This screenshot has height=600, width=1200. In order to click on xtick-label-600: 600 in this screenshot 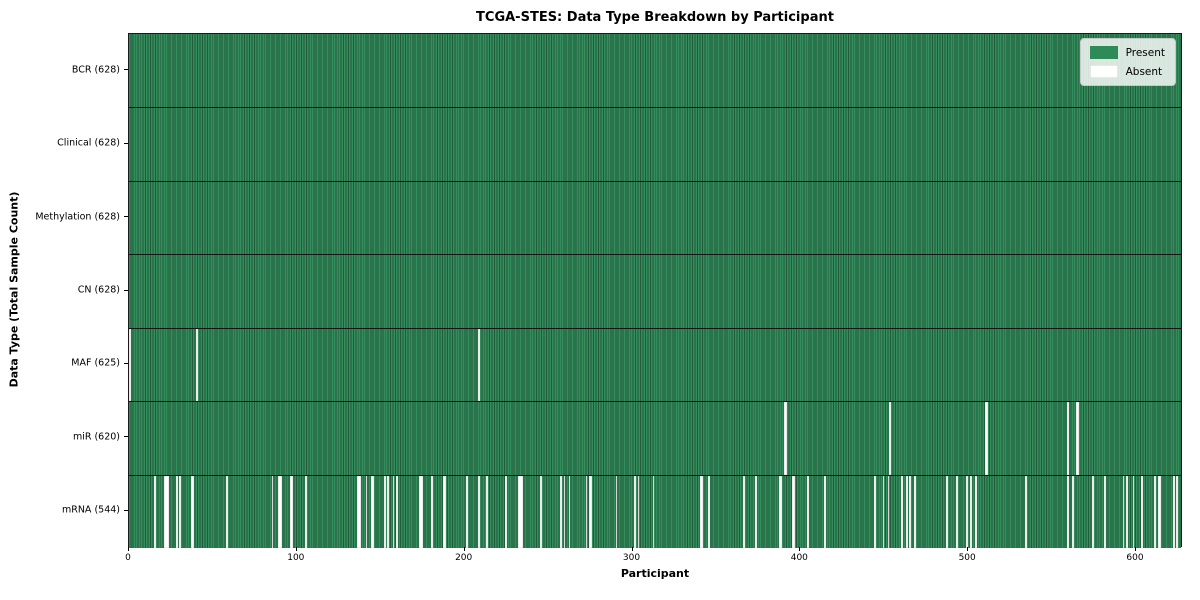, I will do `click(1135, 558)`.